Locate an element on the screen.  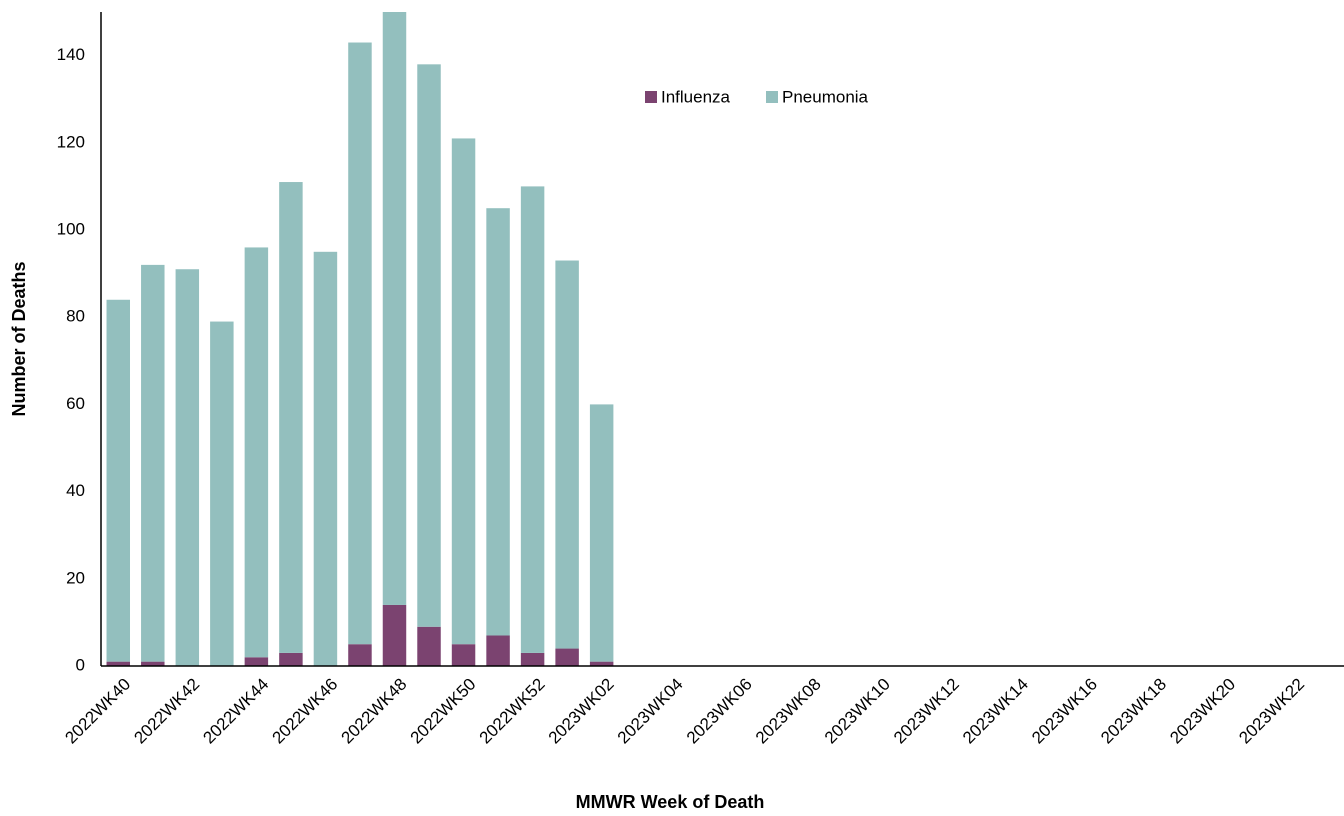
x-tick-label: 2023WK12 is located at coordinates (926, 711).